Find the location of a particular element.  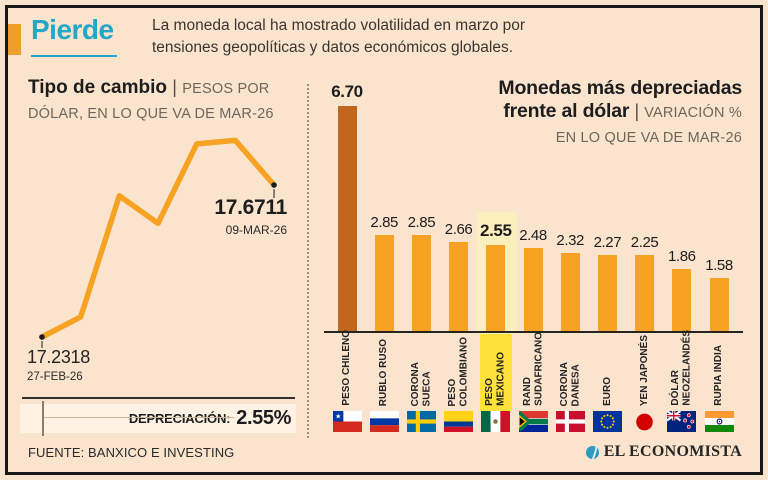

category-yen-japones: YEN JAPONÉS is located at coordinates (645, 370).